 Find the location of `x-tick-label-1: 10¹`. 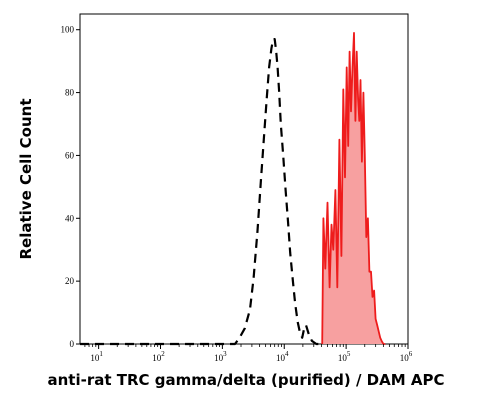

x-tick-label-1: 10¹ is located at coordinates (96, 356).